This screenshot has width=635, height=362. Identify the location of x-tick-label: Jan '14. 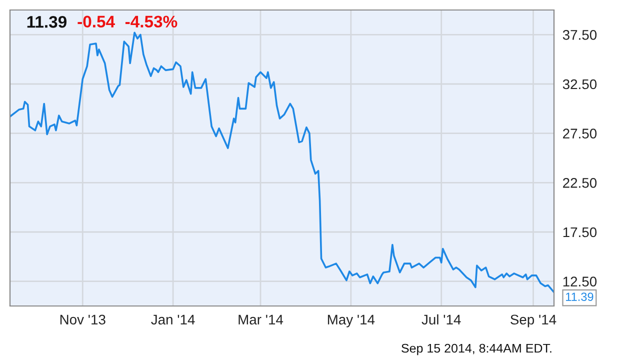
(173, 319).